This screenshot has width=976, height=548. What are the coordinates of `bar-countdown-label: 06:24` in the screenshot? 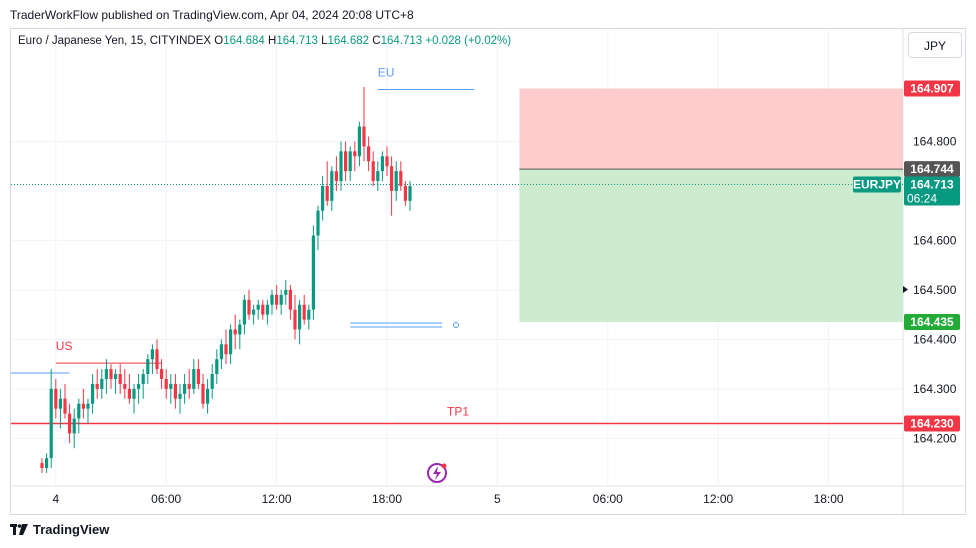 It's located at (922, 198).